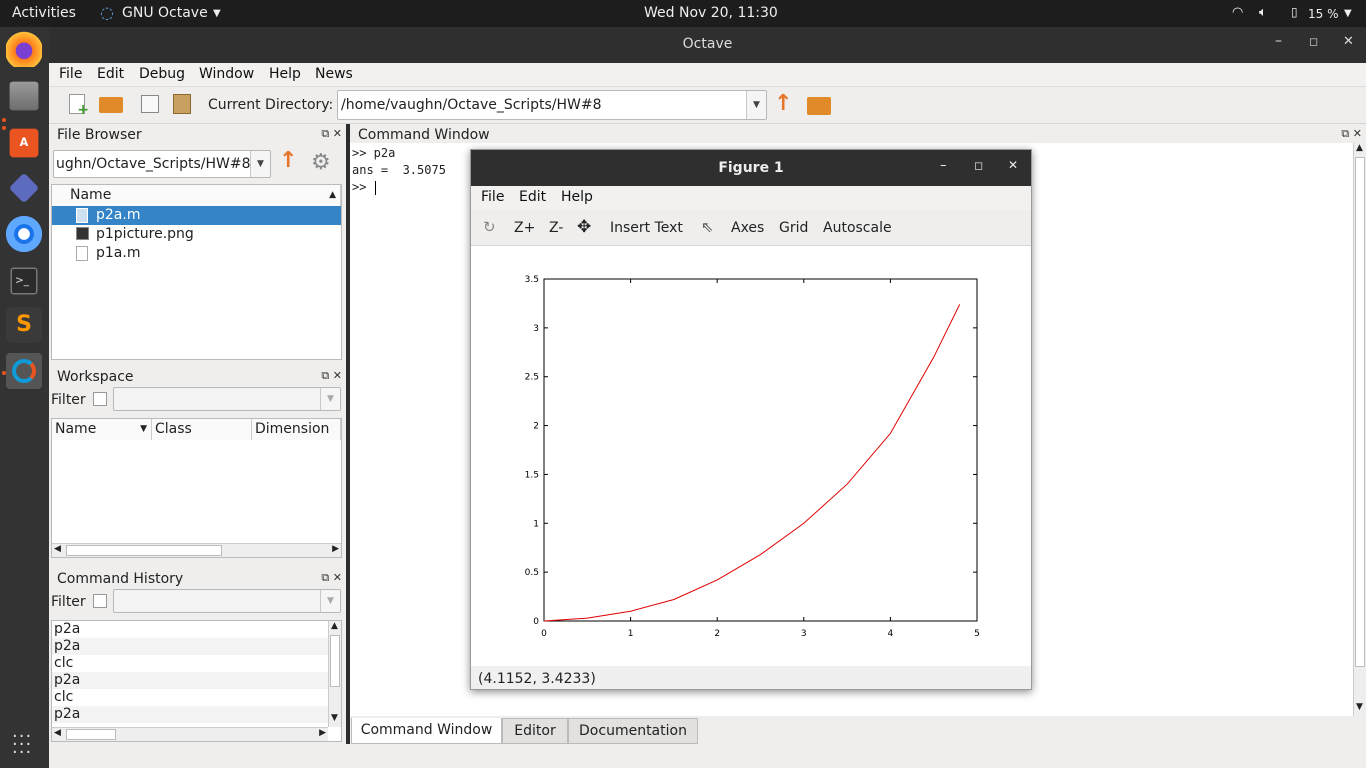 Image resolution: width=1366 pixels, height=768 pixels. I want to click on gitkraken-icon, so click(24, 188).